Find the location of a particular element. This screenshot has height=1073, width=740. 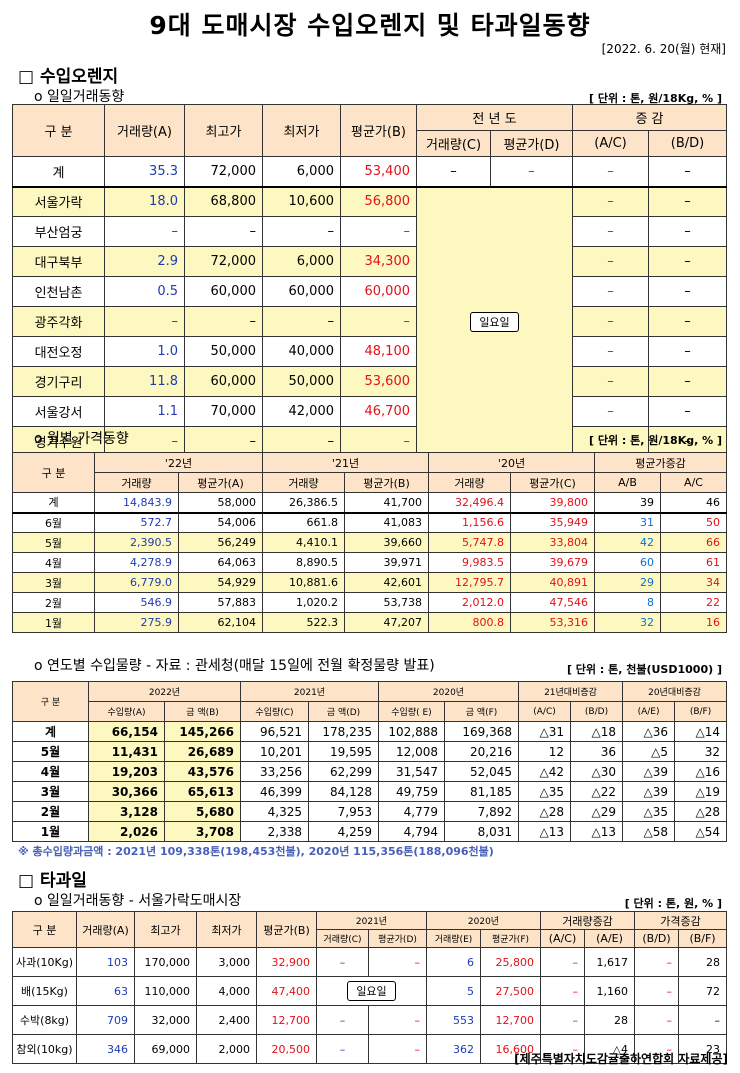

total-row: 계 35.3 72,000 6,000 53,400 – – – – is located at coordinates (369, 171).